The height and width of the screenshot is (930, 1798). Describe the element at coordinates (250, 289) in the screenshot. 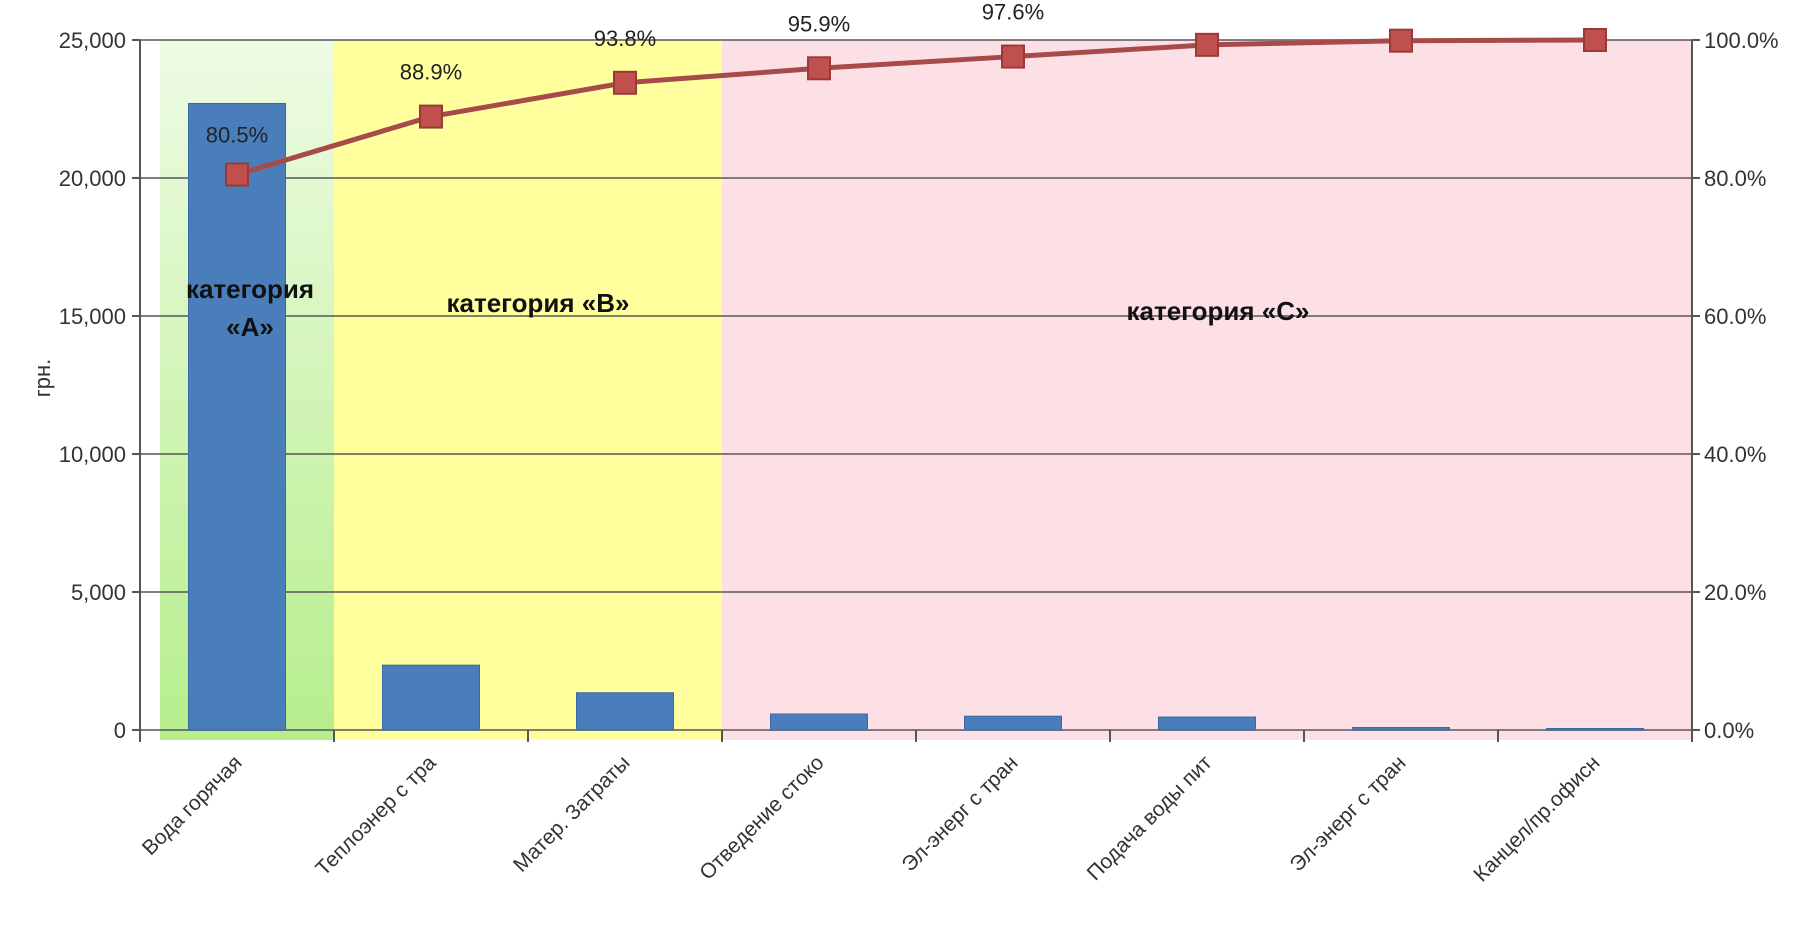

I see `zone-label-0-0: категория` at that location.